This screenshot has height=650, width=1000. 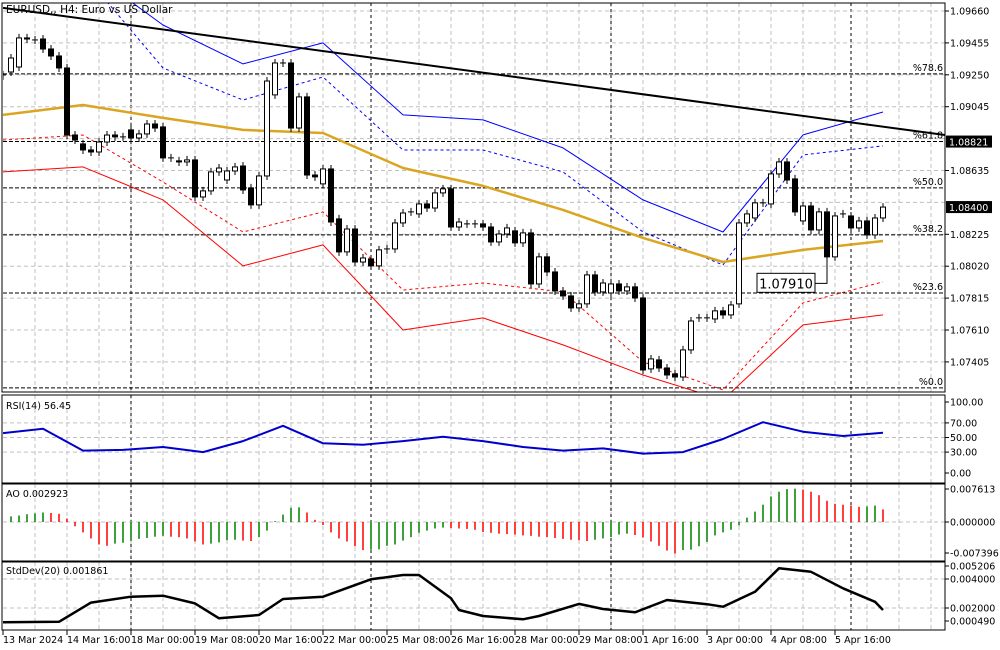 What do you see at coordinates (447, 521) in the screenshot?
I see `ao-panel` at bounding box center [447, 521].